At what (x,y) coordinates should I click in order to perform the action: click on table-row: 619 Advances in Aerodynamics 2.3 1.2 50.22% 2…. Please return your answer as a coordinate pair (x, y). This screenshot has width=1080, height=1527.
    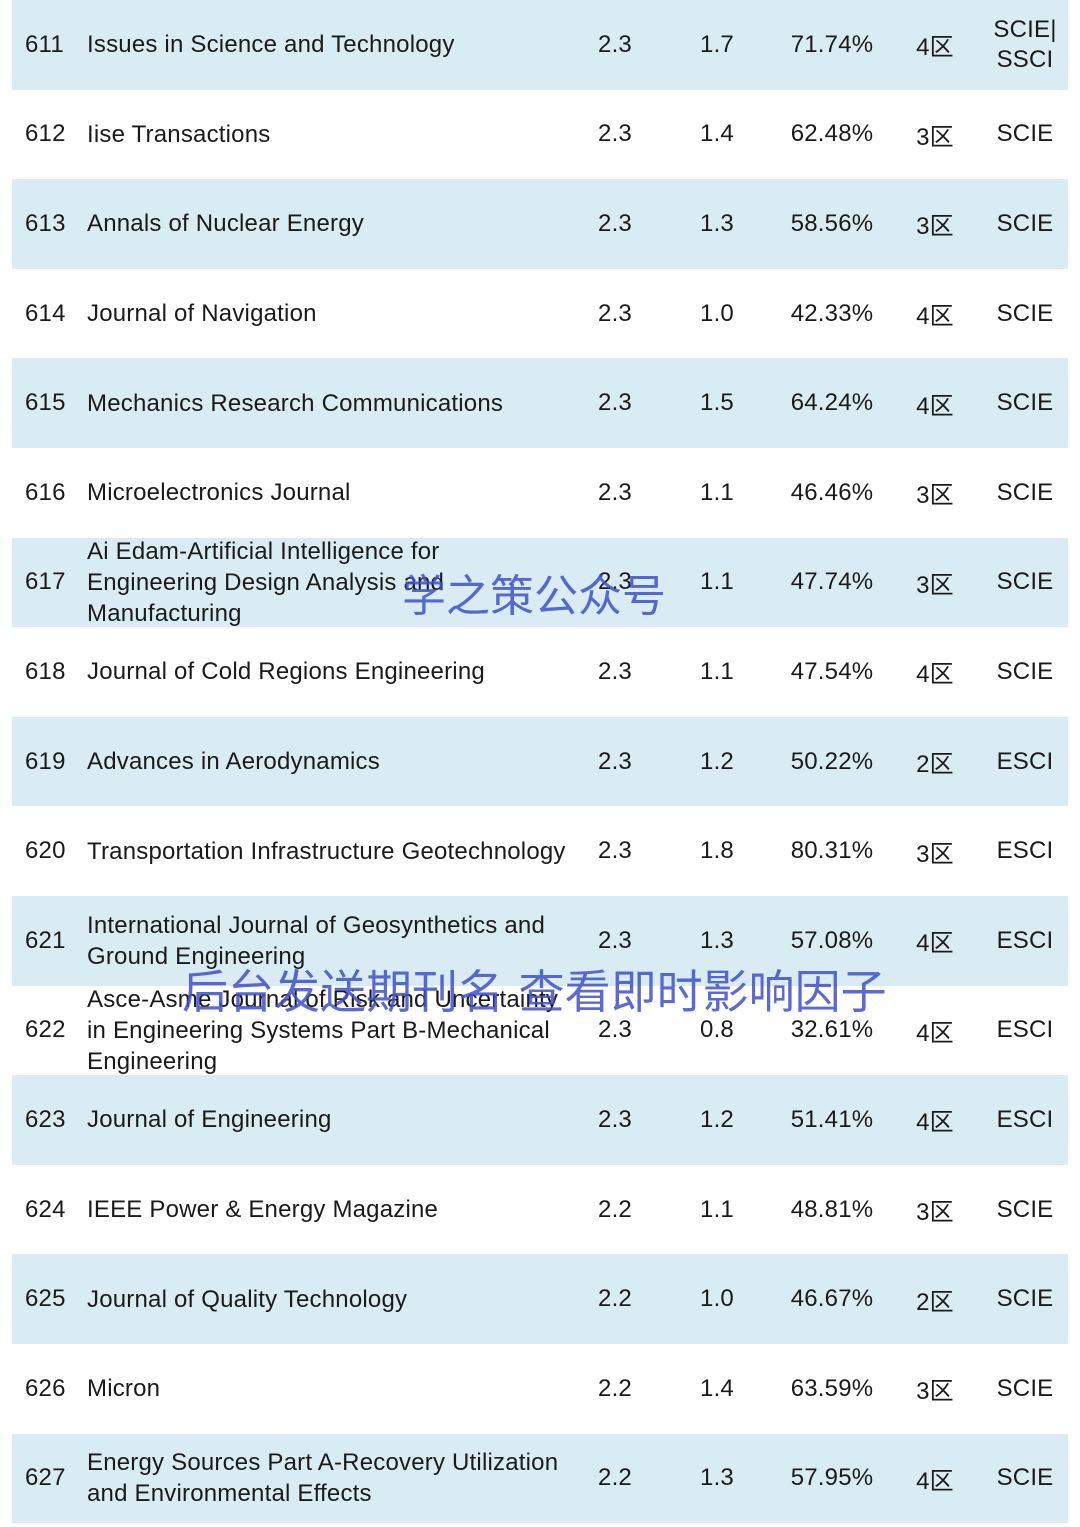
    Looking at the image, I should click on (540, 761).